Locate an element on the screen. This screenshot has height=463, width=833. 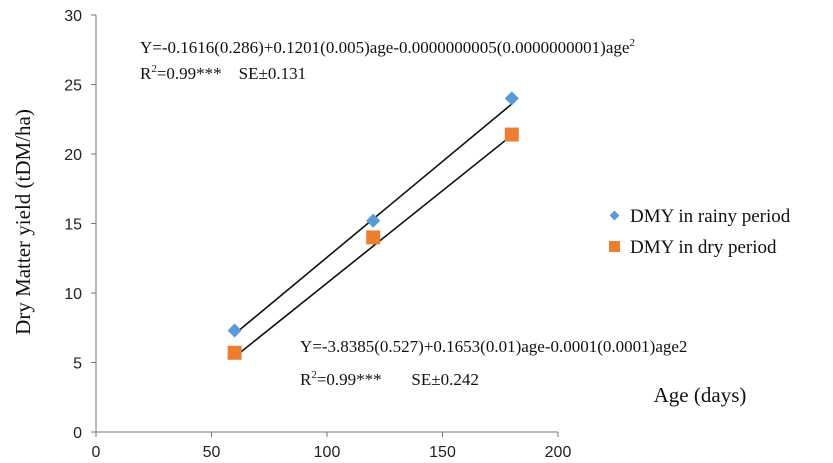
y-tick-label: 0 is located at coordinates (77, 433).